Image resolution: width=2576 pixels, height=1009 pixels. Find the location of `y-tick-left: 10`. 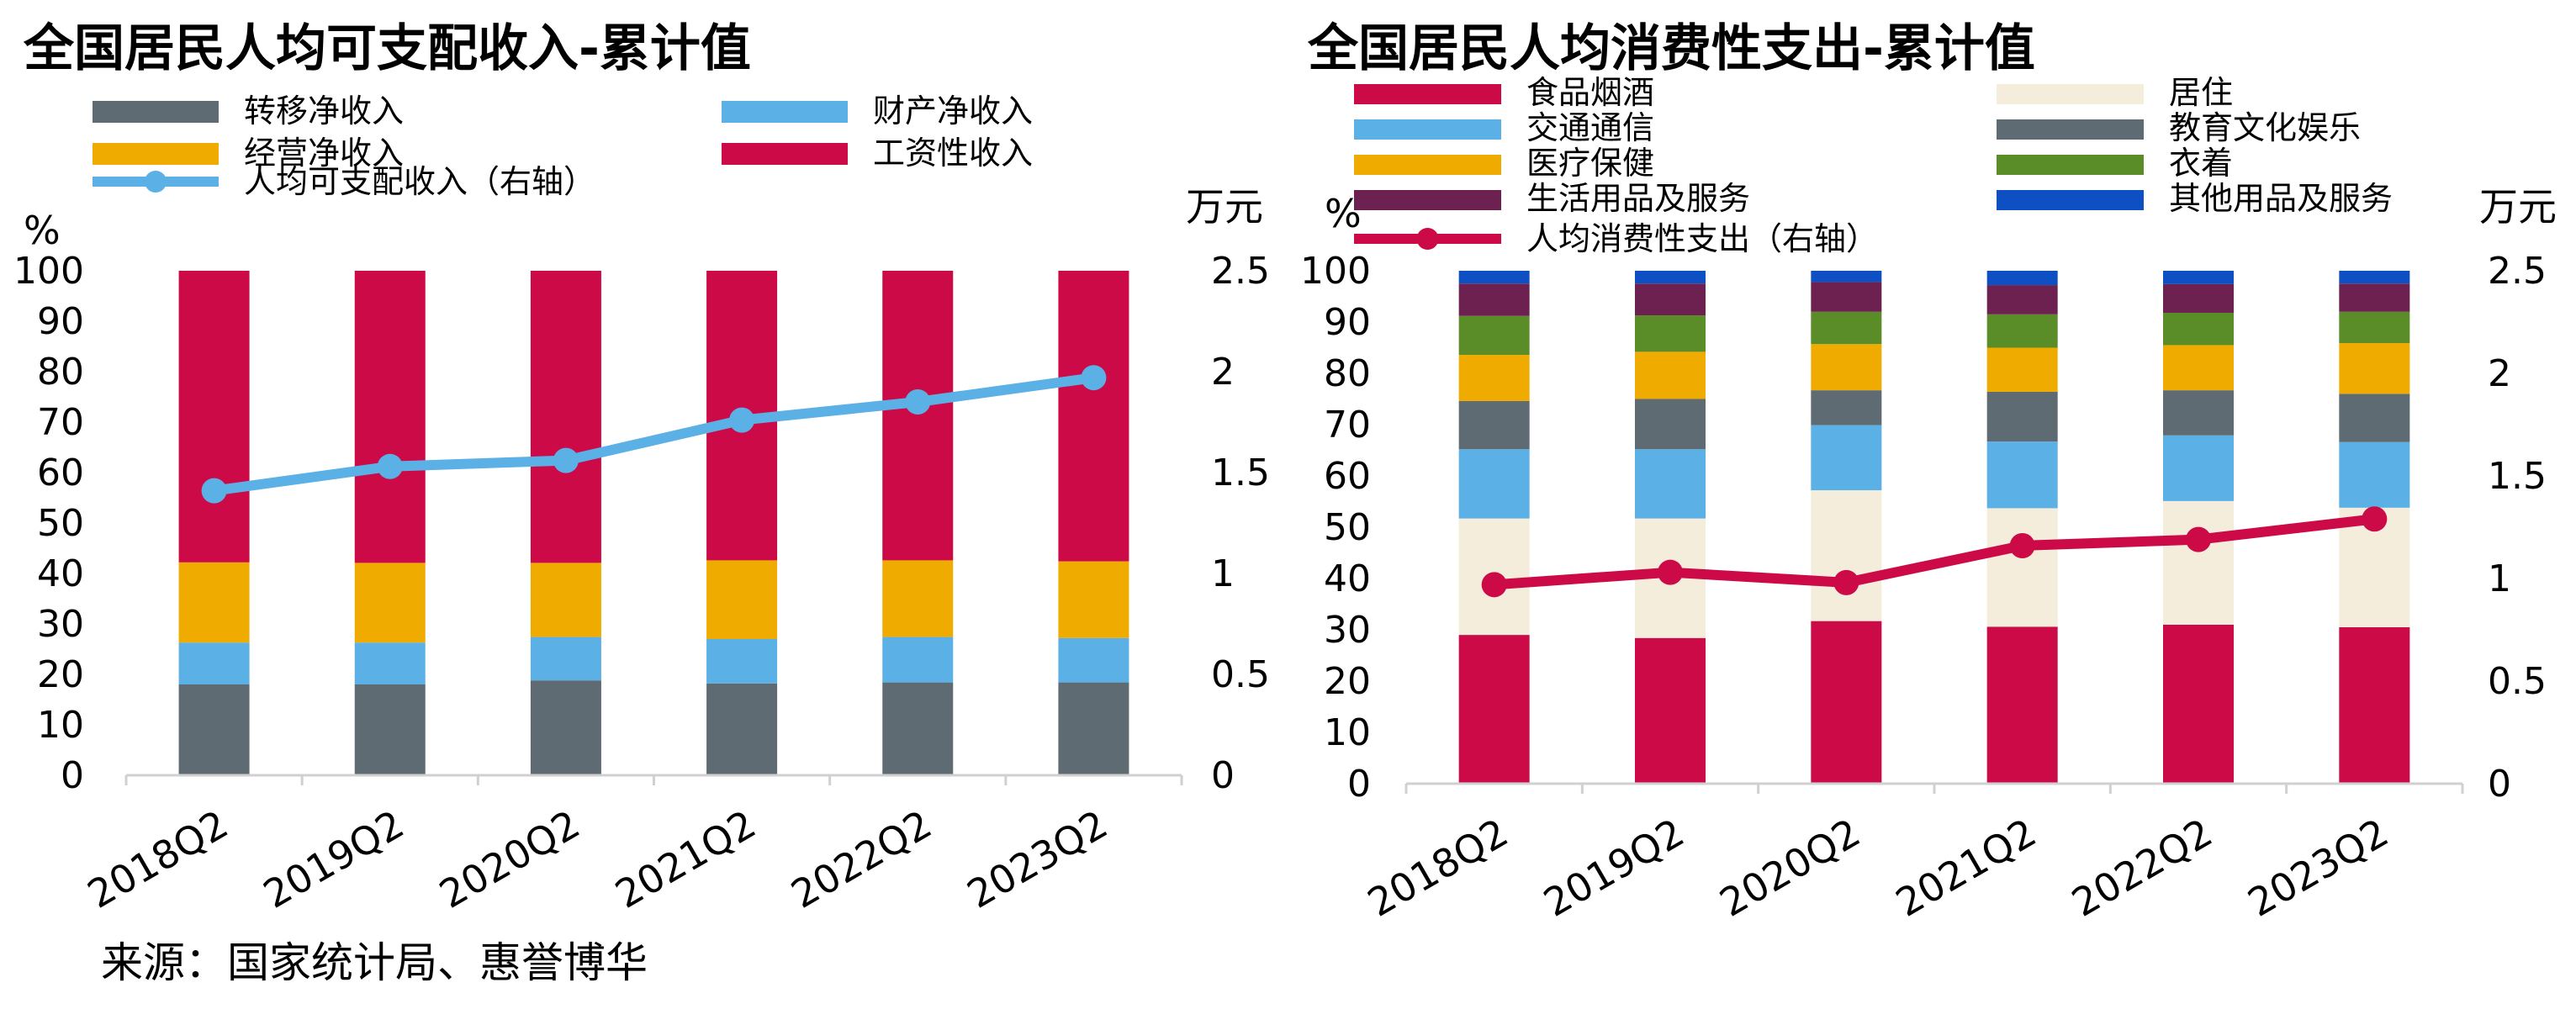

y-tick-left: 10 is located at coordinates (1347, 732).